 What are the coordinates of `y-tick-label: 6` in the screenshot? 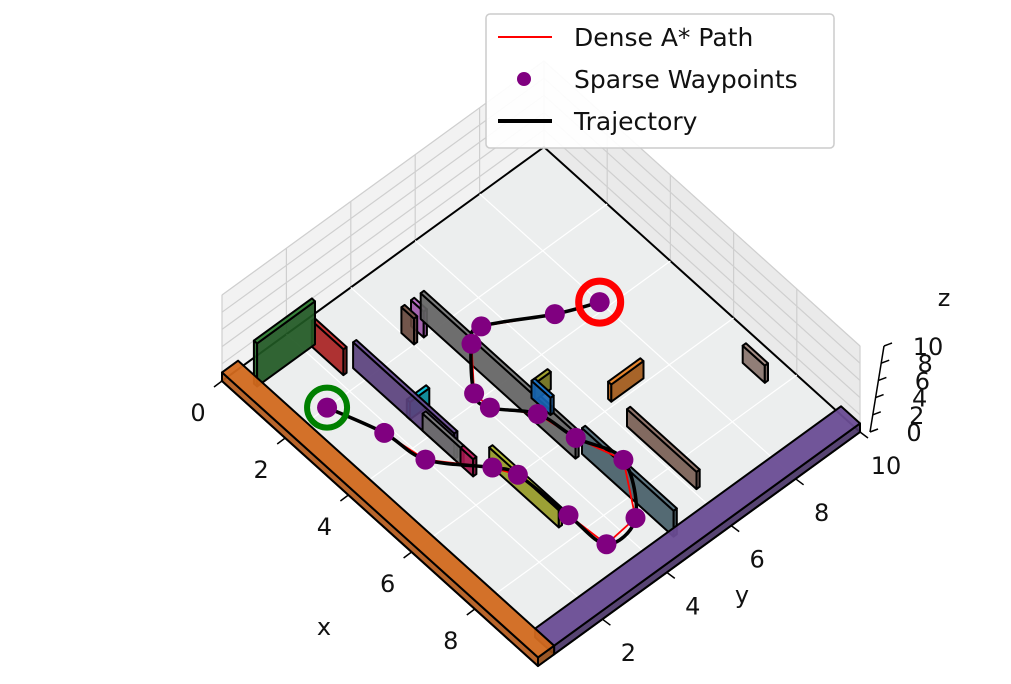 It's located at (757, 560).